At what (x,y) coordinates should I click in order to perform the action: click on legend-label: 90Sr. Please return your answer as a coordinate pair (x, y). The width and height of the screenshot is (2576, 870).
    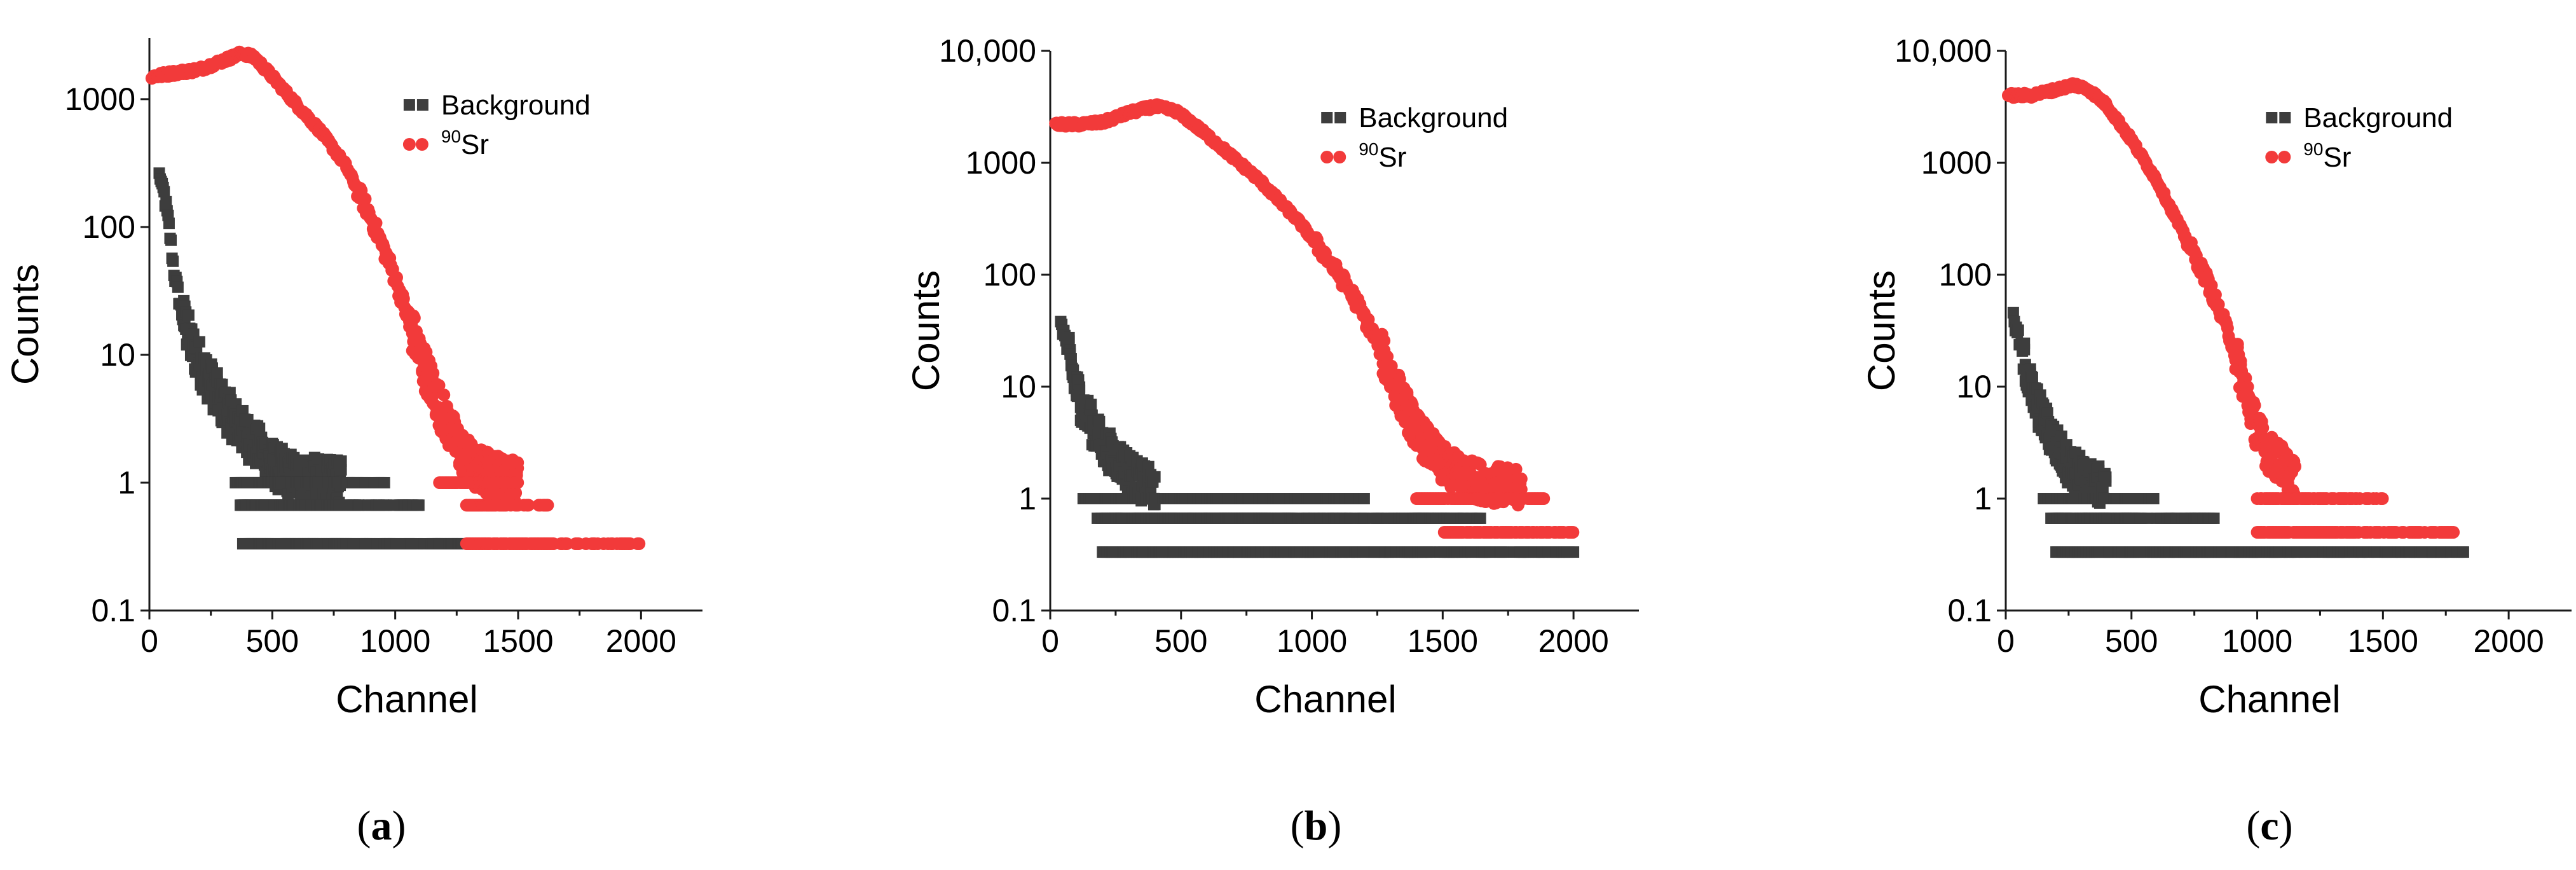
    Looking at the image, I should click on (465, 143).